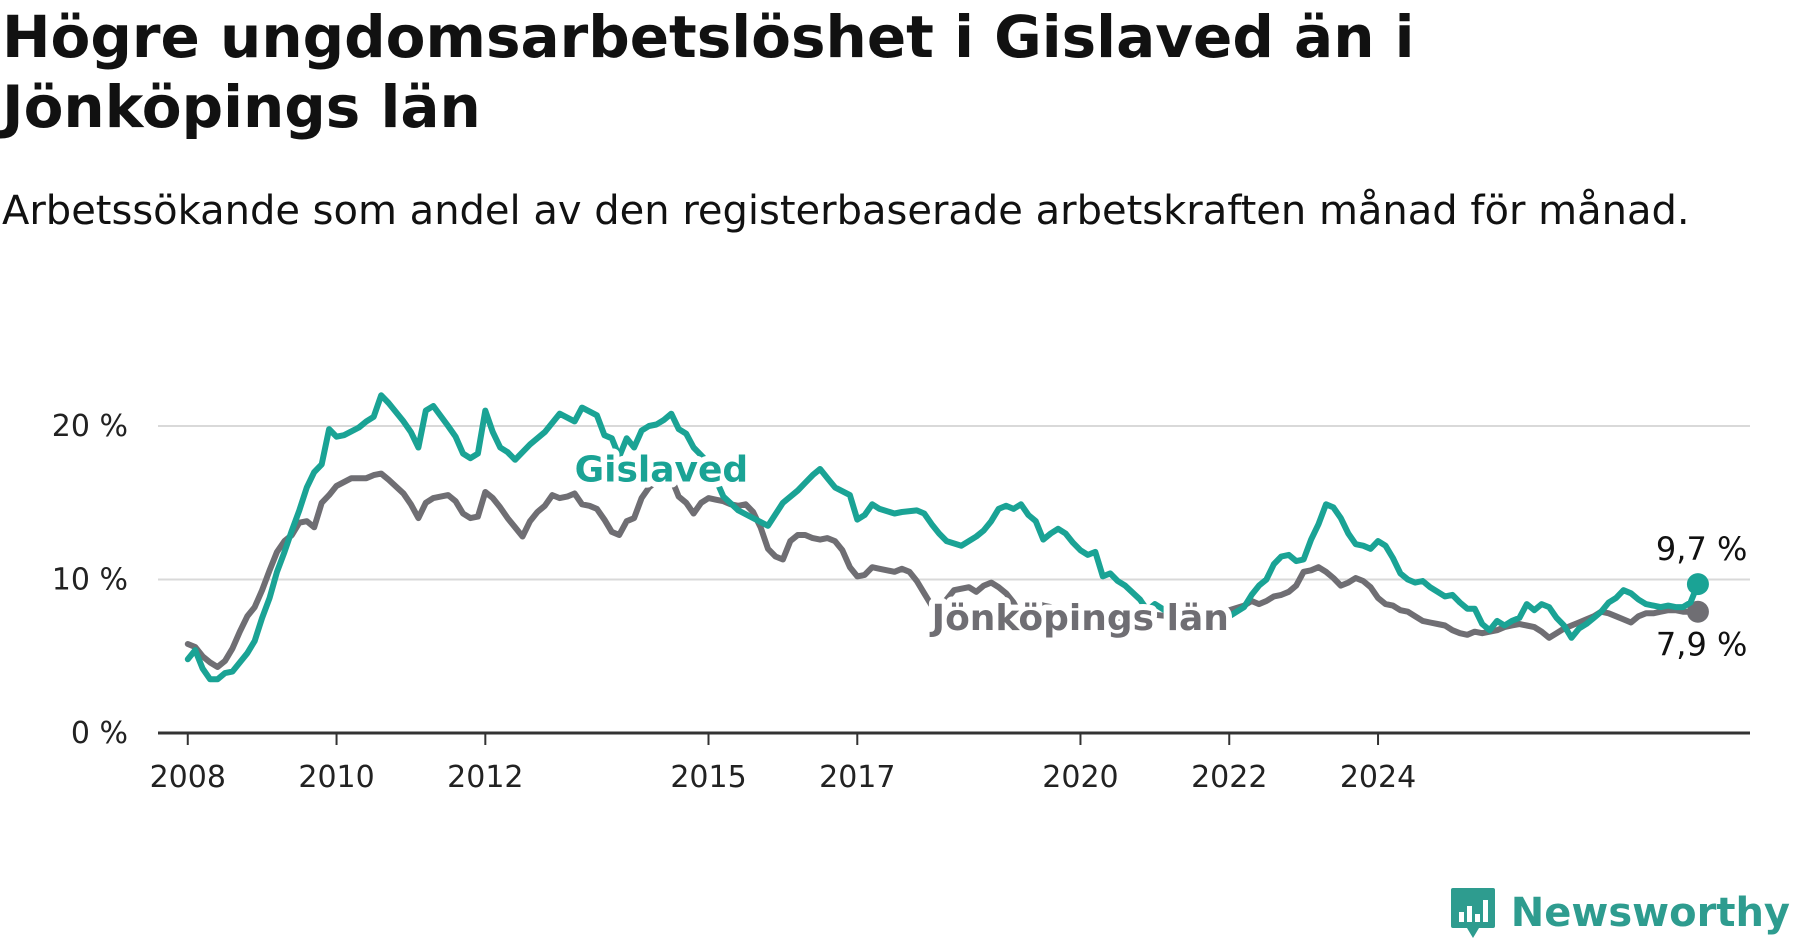  What do you see at coordinates (1079, 618) in the screenshot?
I see `series-label-jonkopings-lan: Jönköpings län` at bounding box center [1079, 618].